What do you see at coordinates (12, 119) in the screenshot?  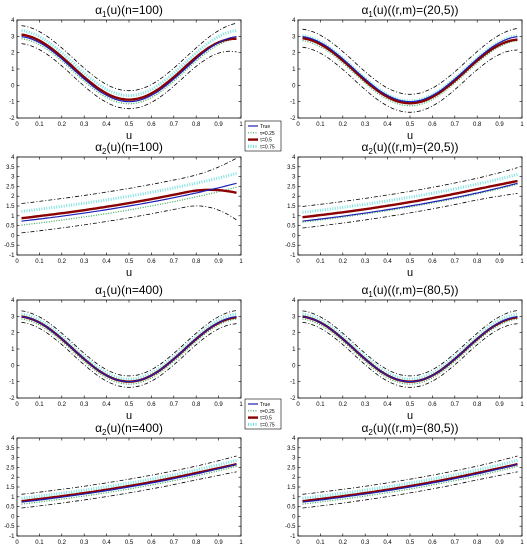 I see `y-tick-label: -2` at bounding box center [12, 119].